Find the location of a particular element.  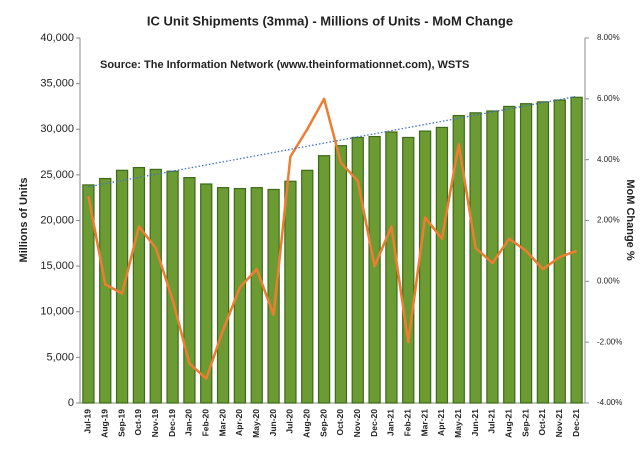

x-tick-label: Sep-21 is located at coordinates (525, 423).